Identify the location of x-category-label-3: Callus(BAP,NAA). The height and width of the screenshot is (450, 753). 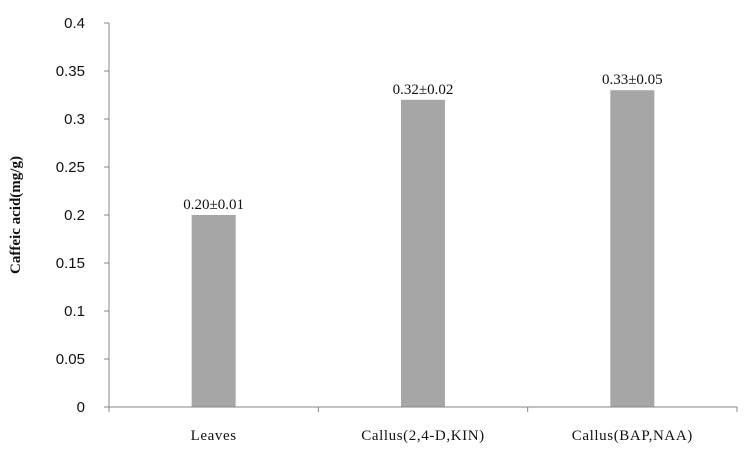
(632, 436).